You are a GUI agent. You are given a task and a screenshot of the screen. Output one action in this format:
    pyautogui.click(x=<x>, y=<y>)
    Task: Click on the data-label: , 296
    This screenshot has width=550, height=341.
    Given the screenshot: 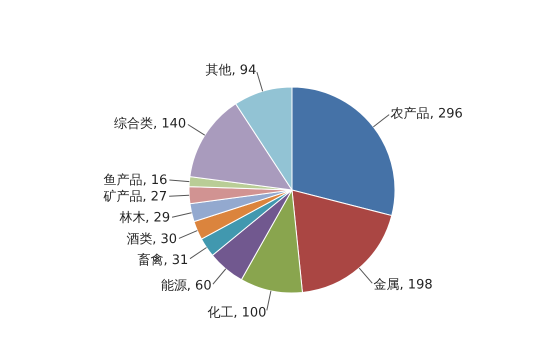 What is the action you would take?
    pyautogui.click(x=446, y=113)
    